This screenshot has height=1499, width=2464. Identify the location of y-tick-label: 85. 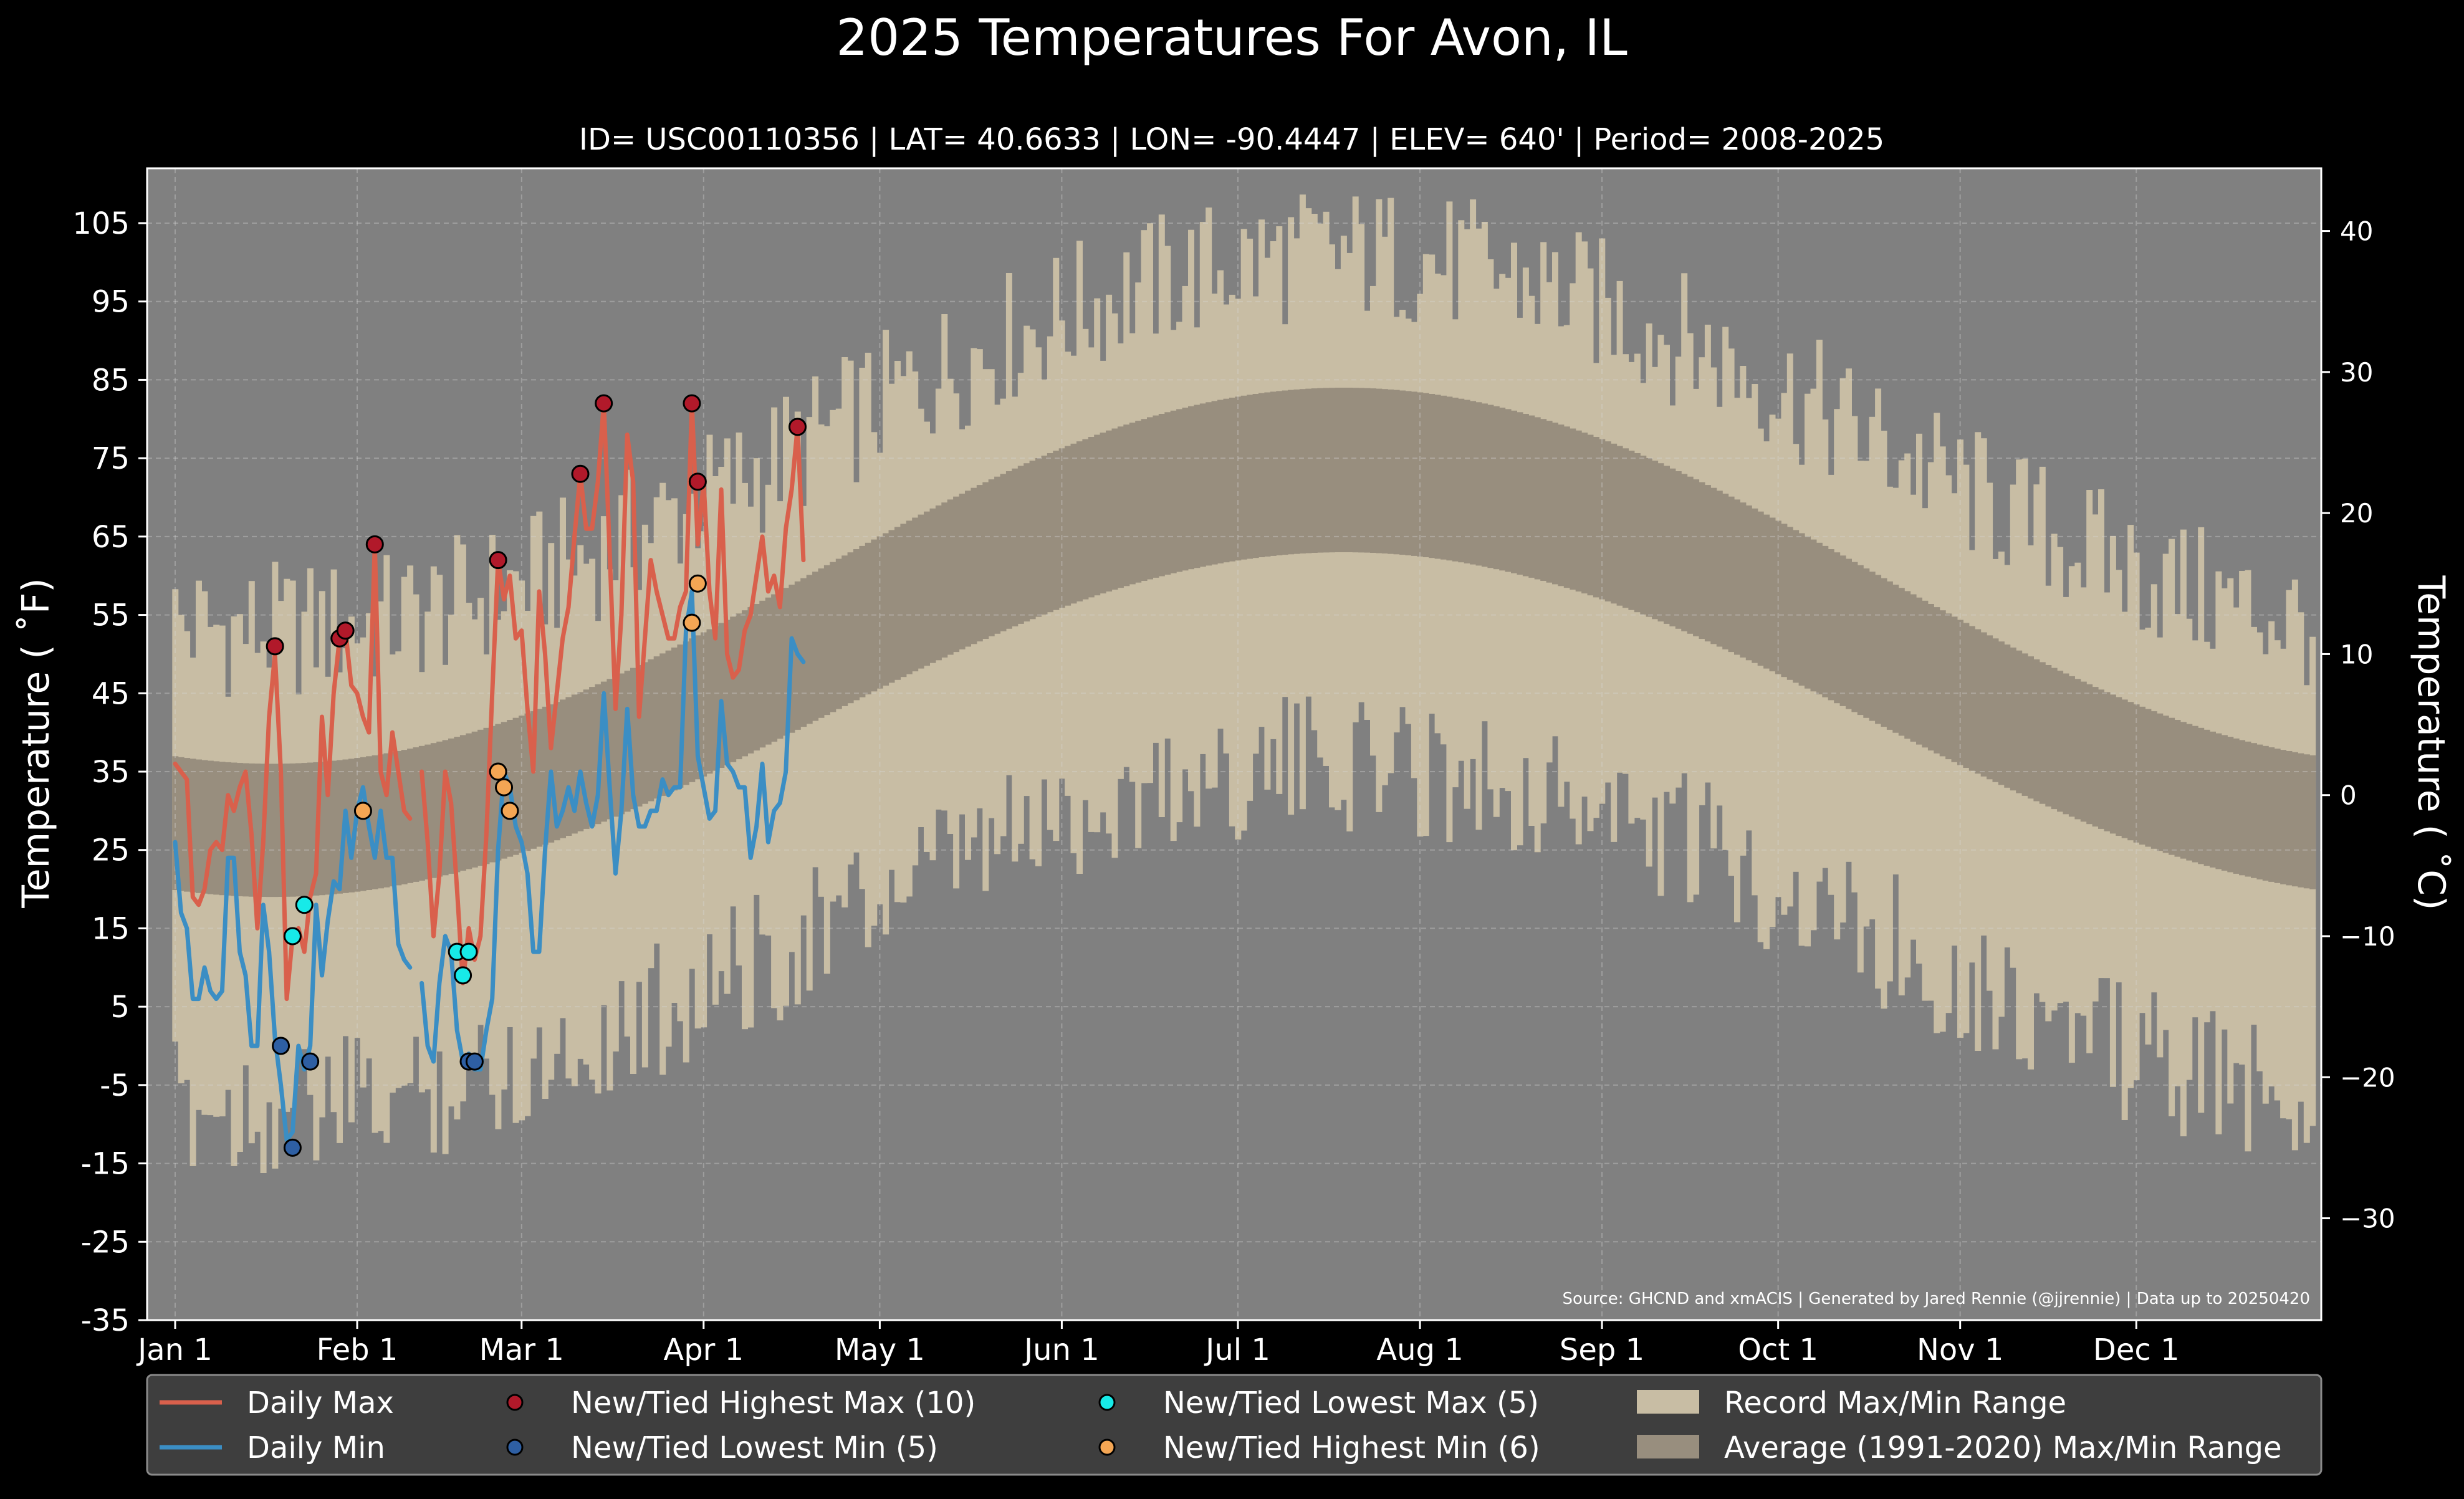
(111, 380).